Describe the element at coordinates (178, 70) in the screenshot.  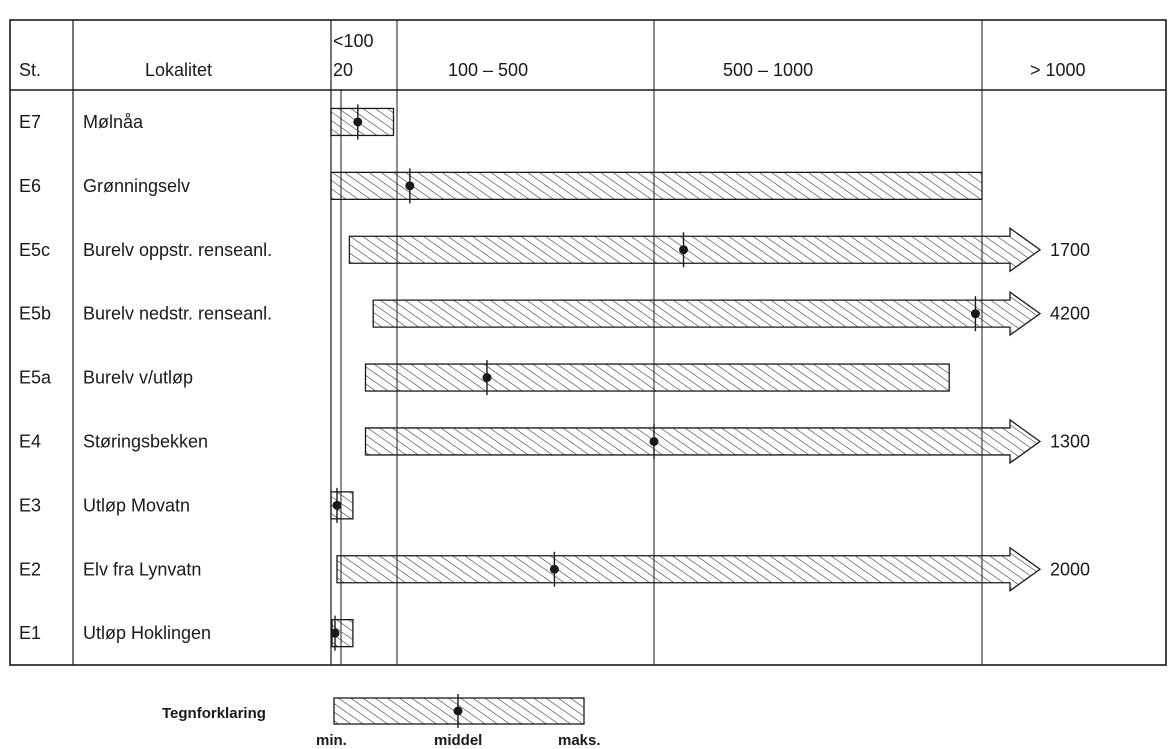
I see `header-locality: Lokalitet` at that location.